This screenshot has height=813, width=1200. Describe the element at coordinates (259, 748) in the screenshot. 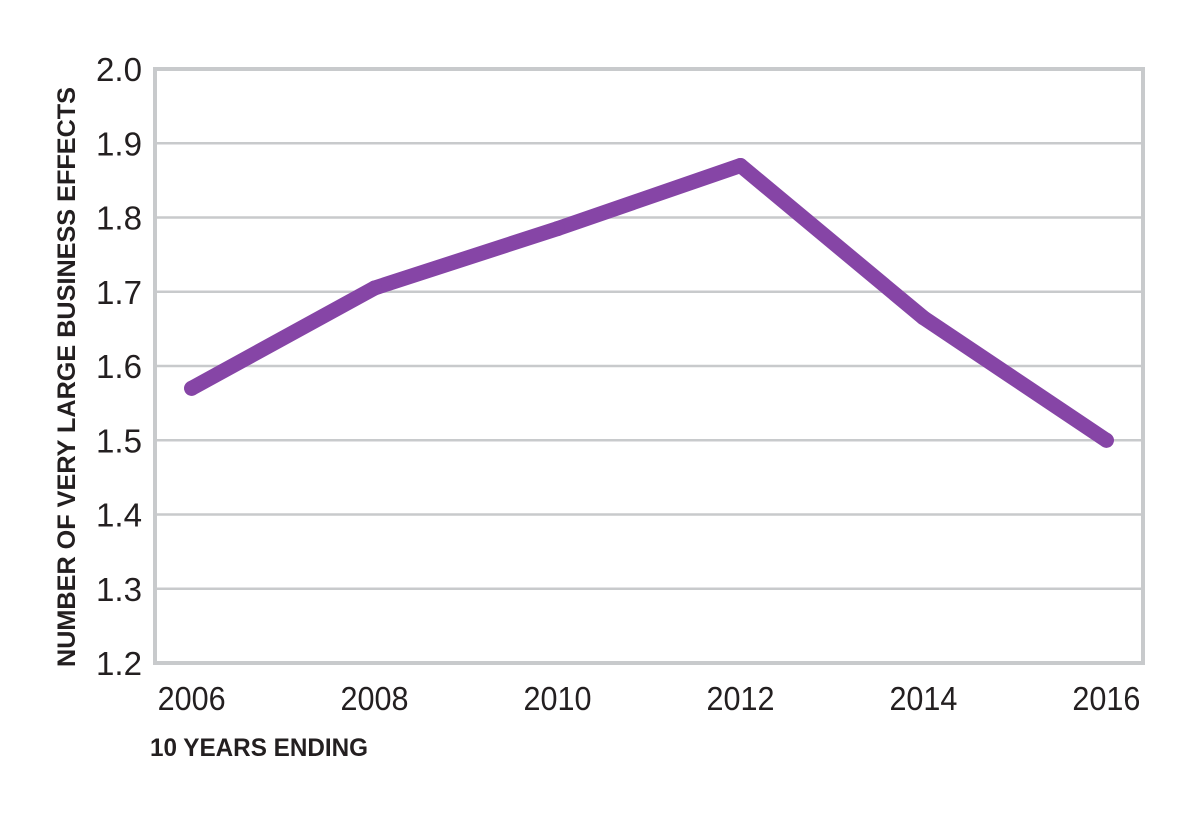

I see `x-axis-title: 10 YEARS ENDING` at that location.